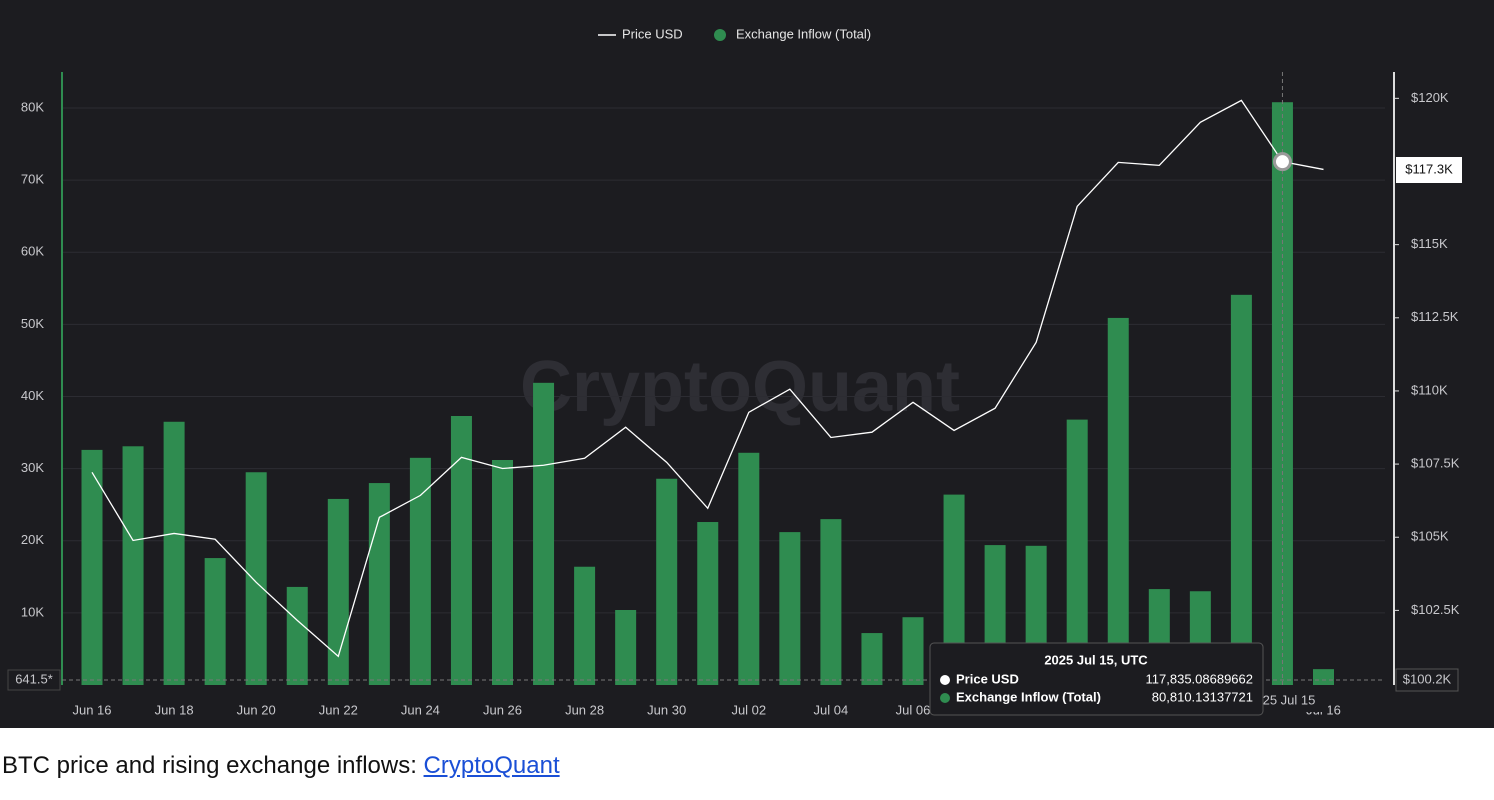 The image size is (1494, 800). I want to click on y2-tick-label: $112.5K, so click(1435, 316).